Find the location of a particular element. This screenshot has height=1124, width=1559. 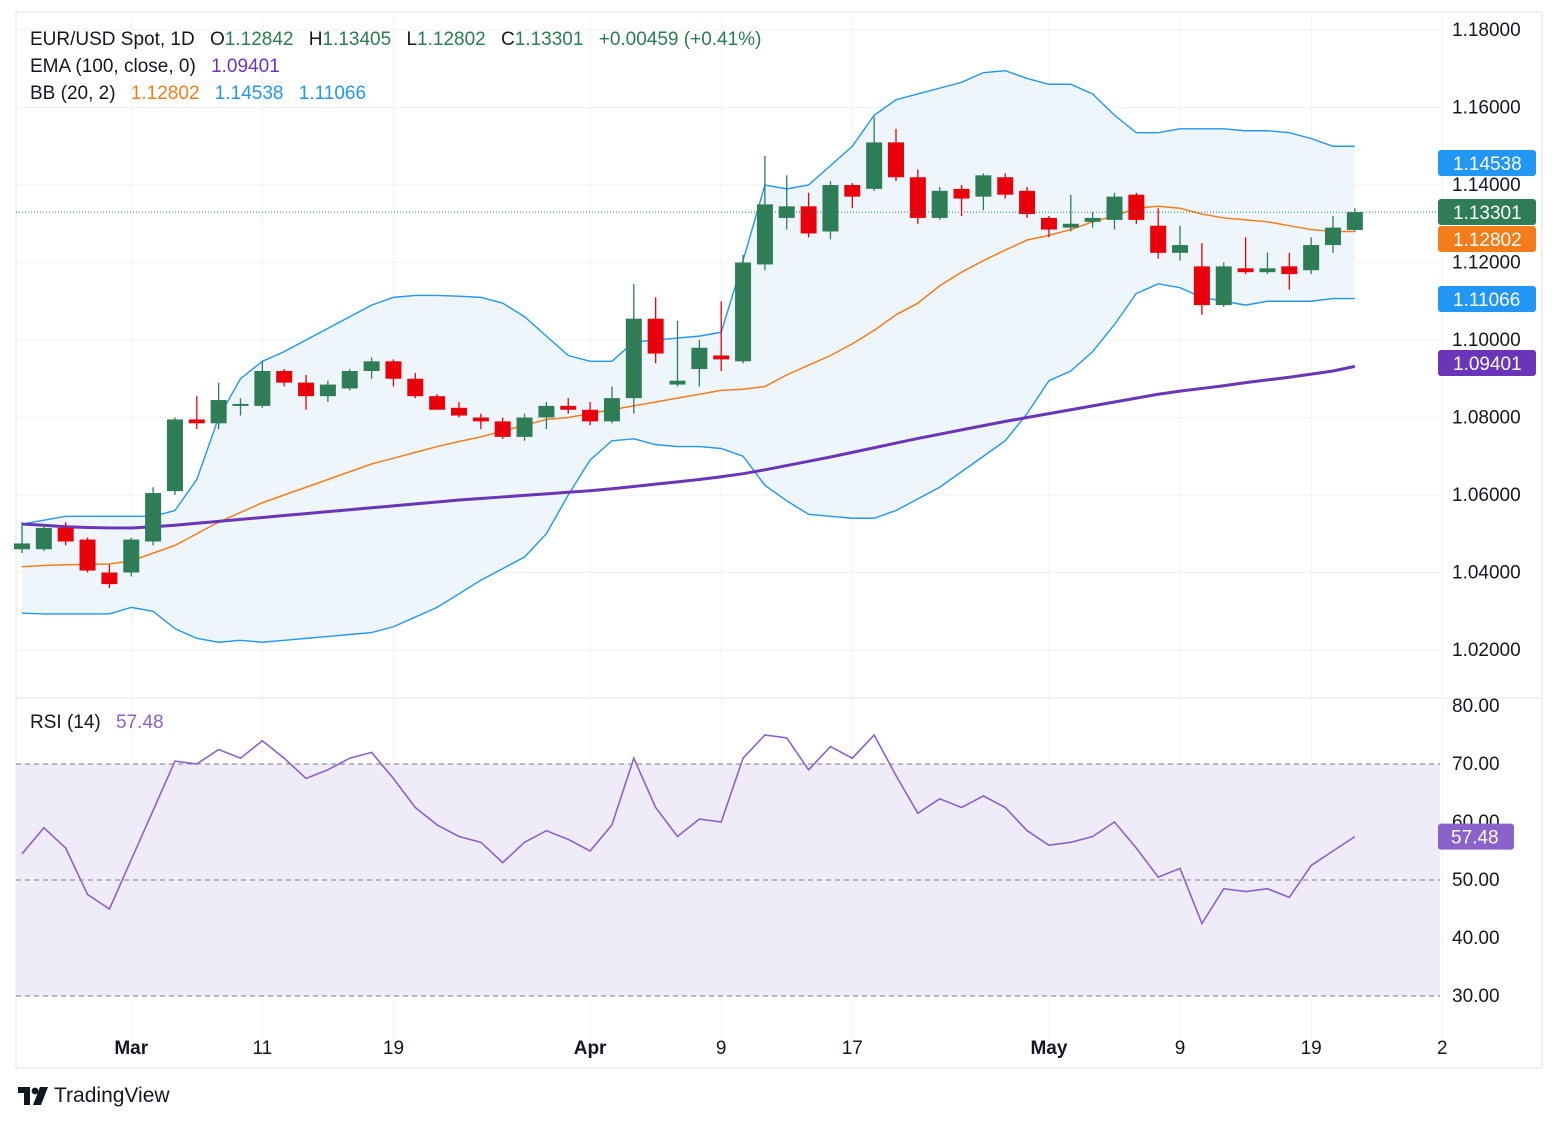

ema-legend: EMA (100, close, 0) 1.09401 is located at coordinates (158, 67).